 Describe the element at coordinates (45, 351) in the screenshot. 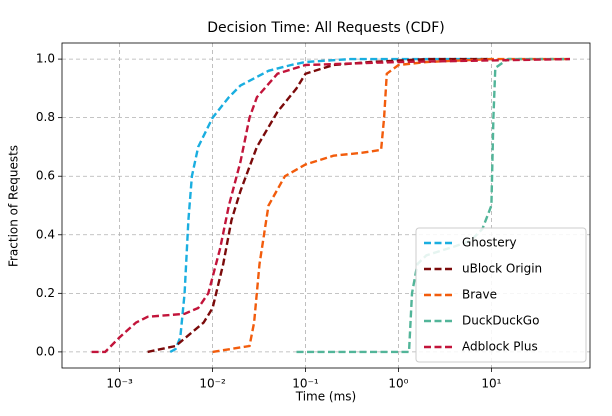

I see `y-tick-label: 0.0` at that location.